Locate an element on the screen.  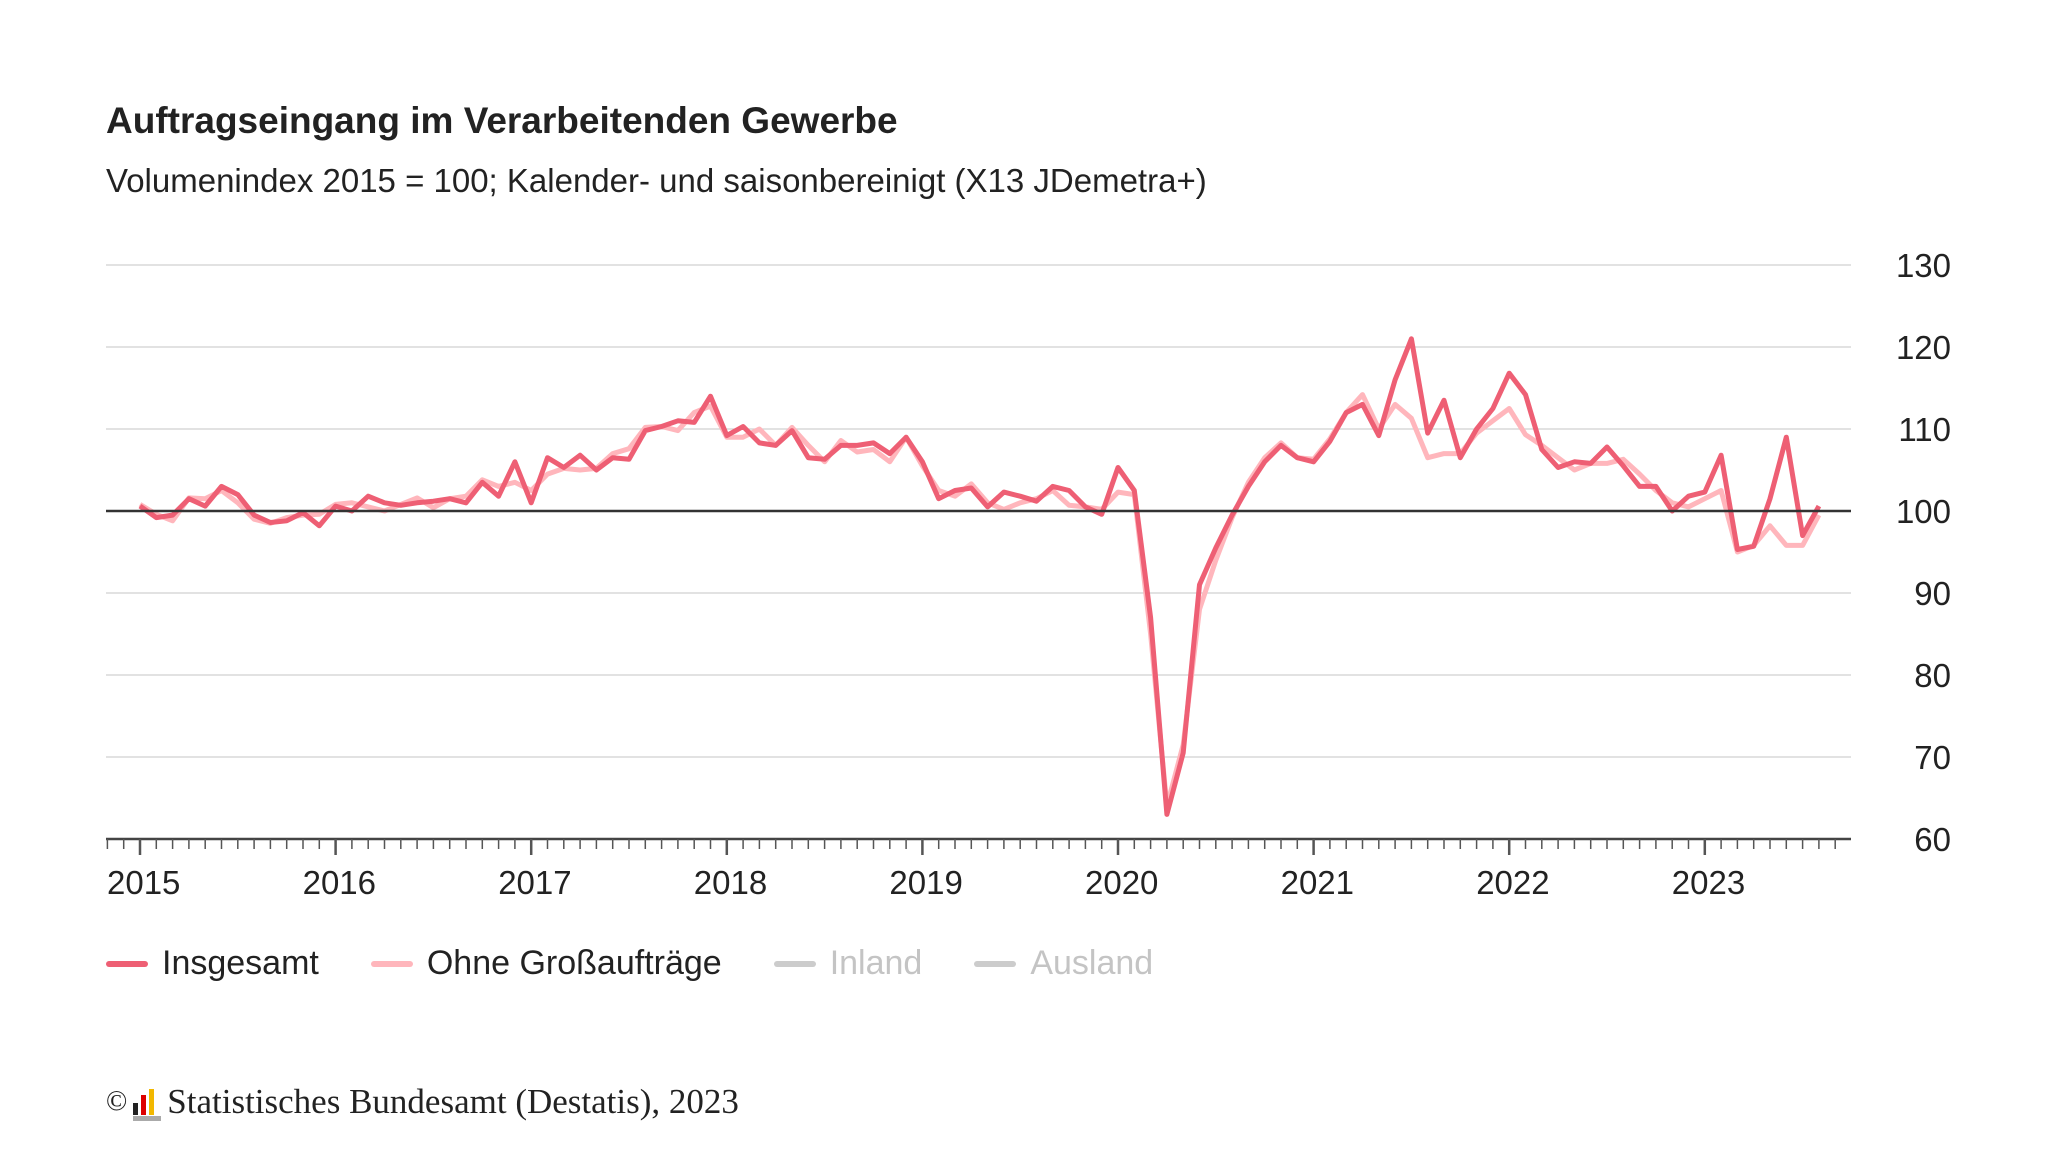
x-tick-label: 2022 is located at coordinates (1512, 882).